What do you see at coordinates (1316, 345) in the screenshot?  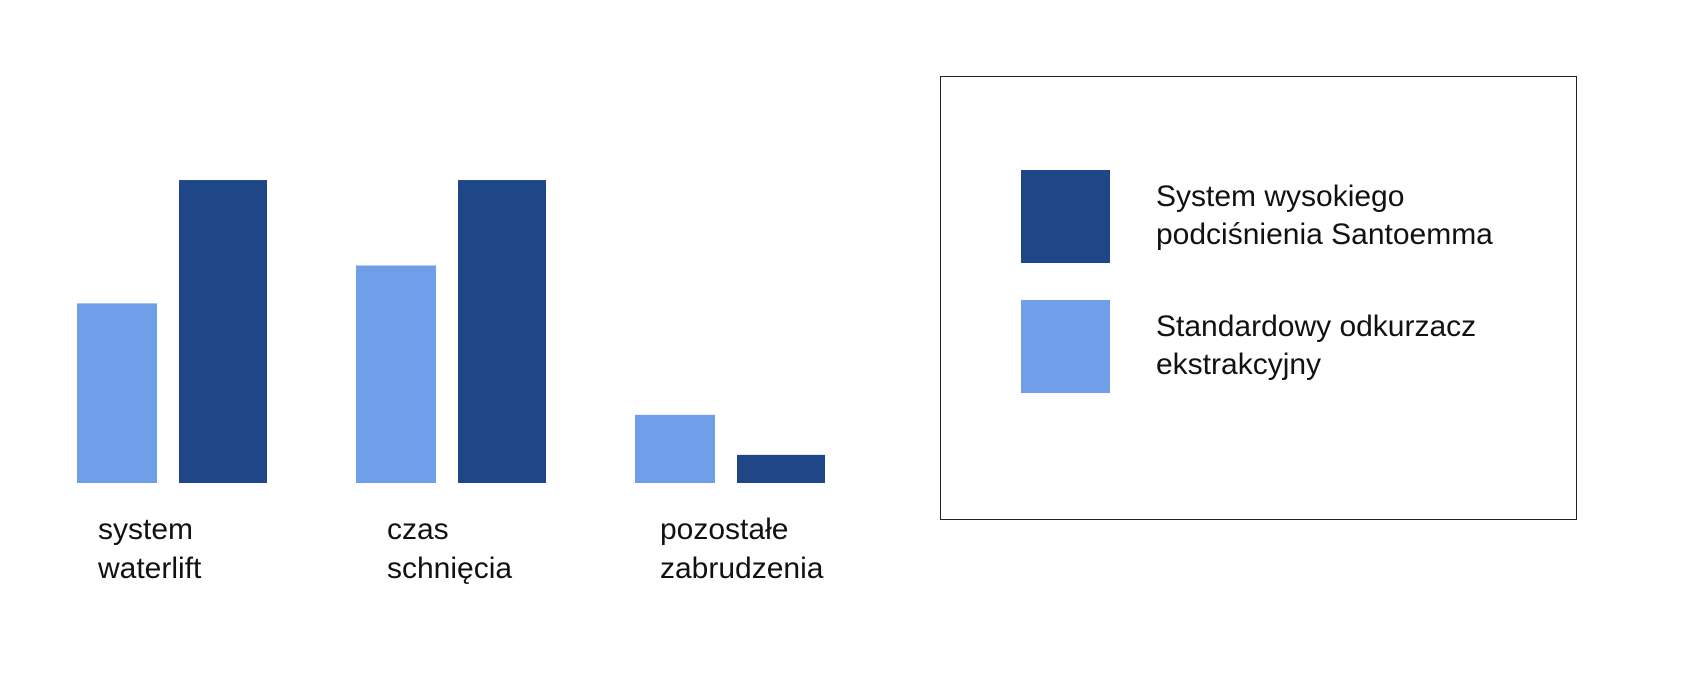 I see `legend-label: Standardowy odkurzacz ekstrakcyjny` at bounding box center [1316, 345].